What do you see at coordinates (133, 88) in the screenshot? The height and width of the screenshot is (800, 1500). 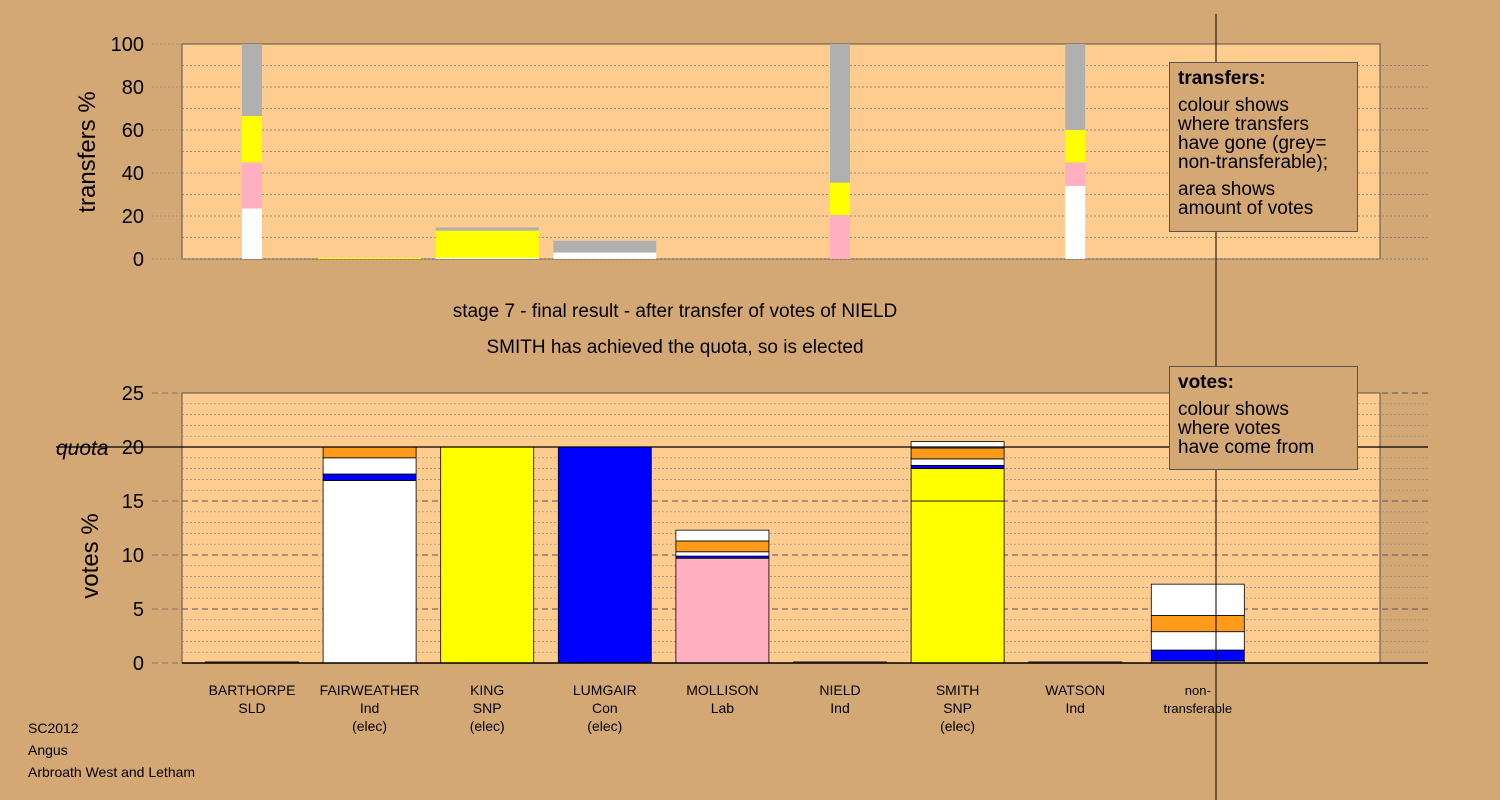 I see `transfers-y-tick-label: 80` at bounding box center [133, 88].